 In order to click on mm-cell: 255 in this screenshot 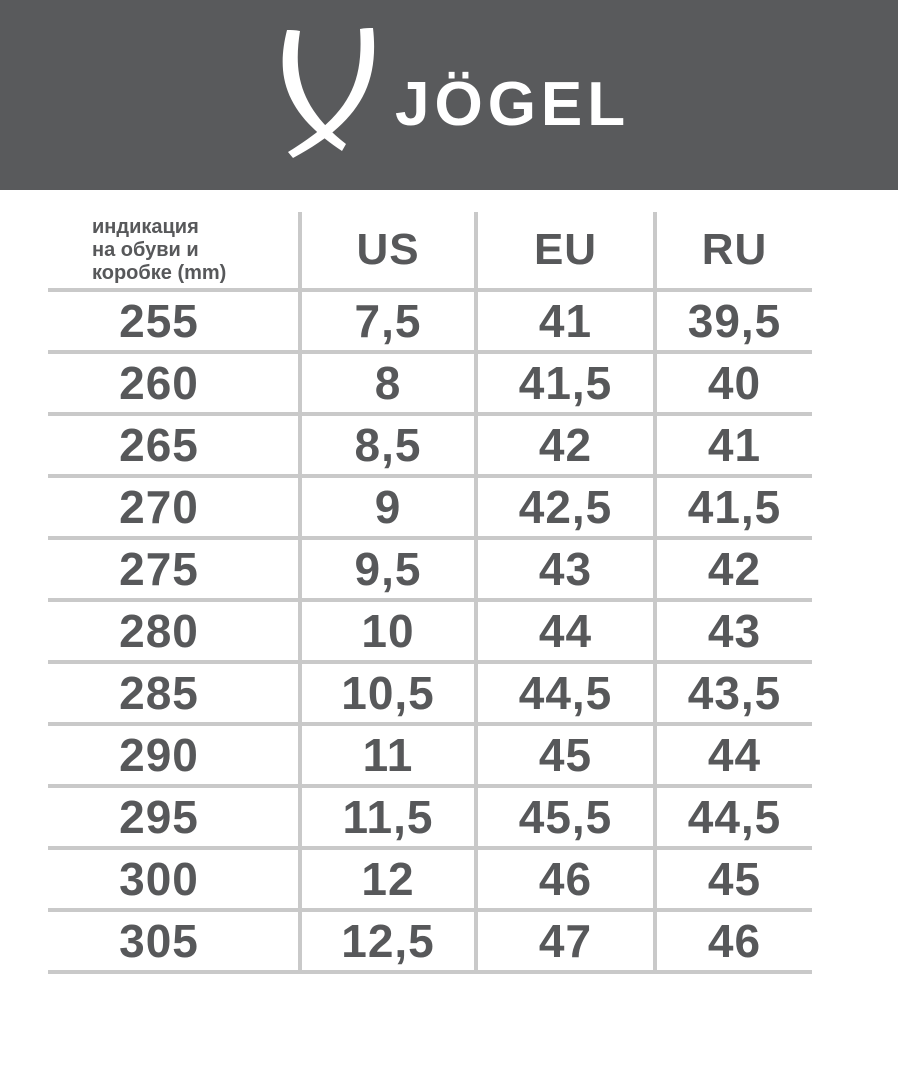, I will do `click(159, 321)`.